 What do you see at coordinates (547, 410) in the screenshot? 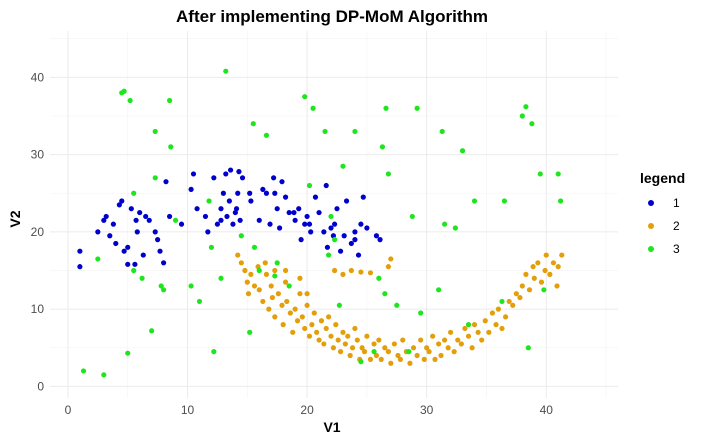
I see `x-tick-label: 40` at bounding box center [547, 410].